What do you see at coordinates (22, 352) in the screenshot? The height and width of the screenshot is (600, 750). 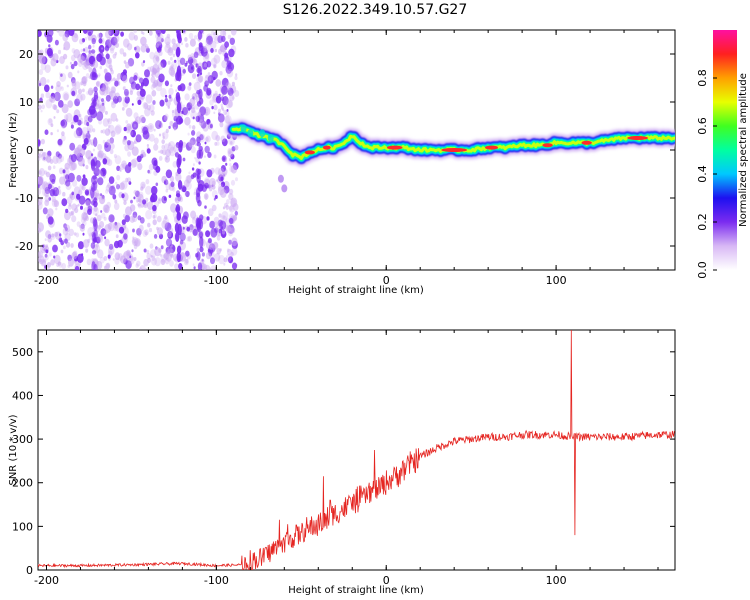 I see `y-tick-label: 500` at bounding box center [22, 352].